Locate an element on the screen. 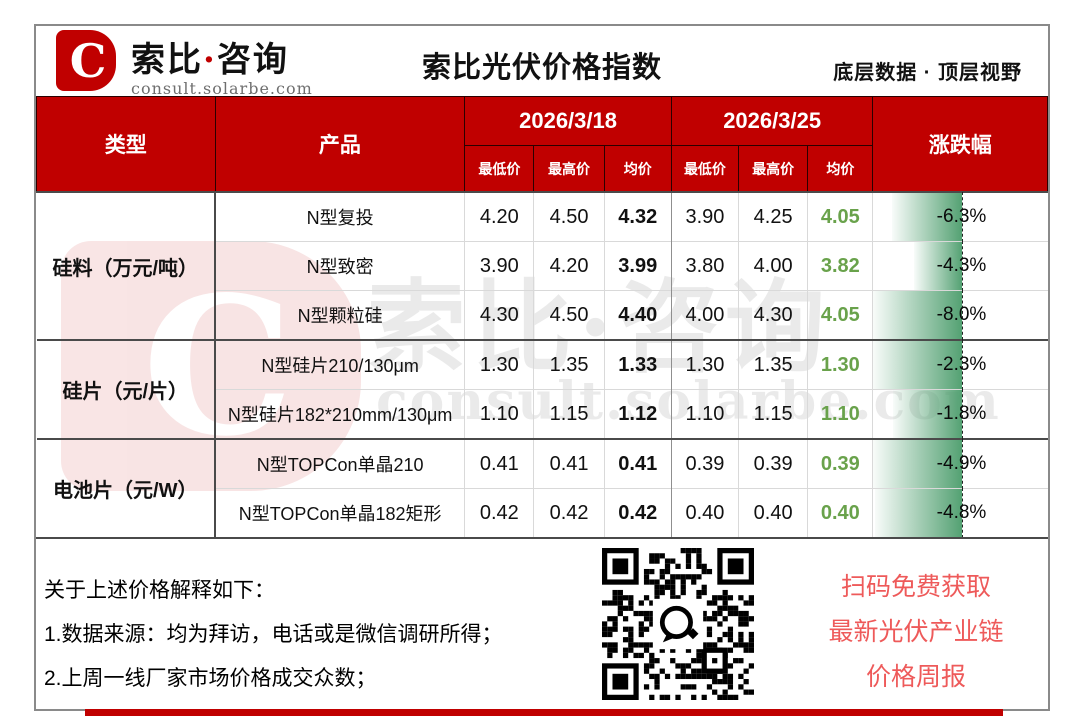  subheader-high-1: 最高价 is located at coordinates (569, 169).